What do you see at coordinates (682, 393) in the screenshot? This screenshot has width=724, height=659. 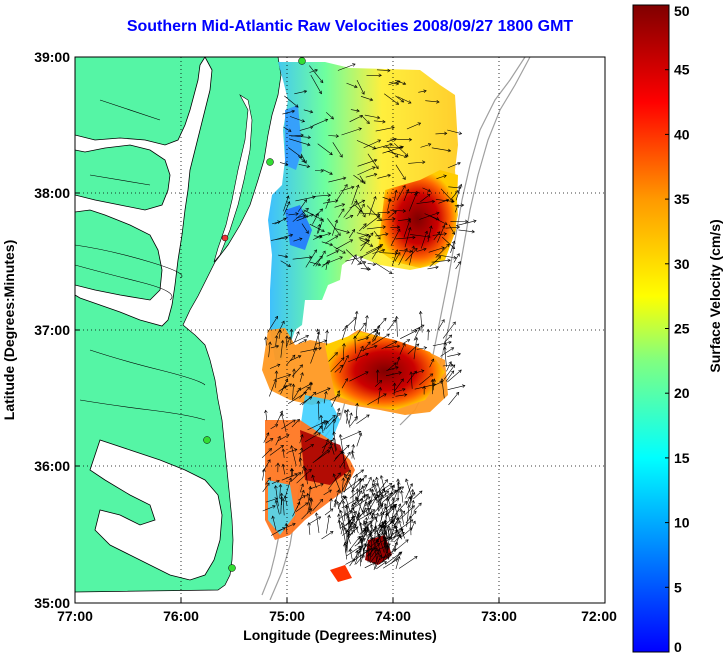 I see `colorbar-tick-label: 20` at bounding box center [682, 393].